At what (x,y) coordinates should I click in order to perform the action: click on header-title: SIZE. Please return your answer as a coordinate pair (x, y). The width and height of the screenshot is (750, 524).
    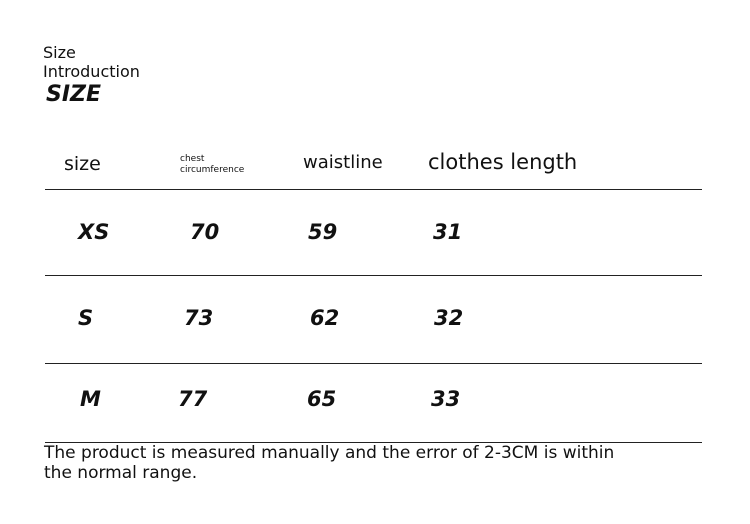
    Looking at the image, I should click on (74, 94).